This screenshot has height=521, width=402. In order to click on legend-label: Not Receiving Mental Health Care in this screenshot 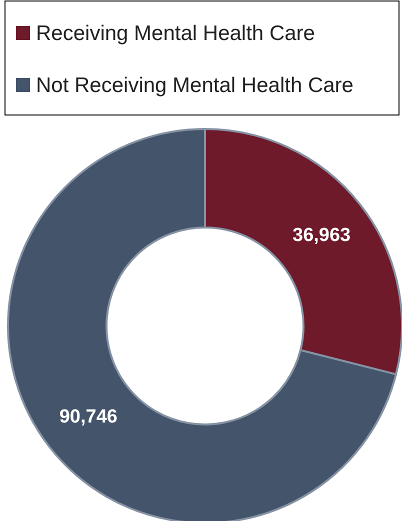, I will do `click(195, 85)`.